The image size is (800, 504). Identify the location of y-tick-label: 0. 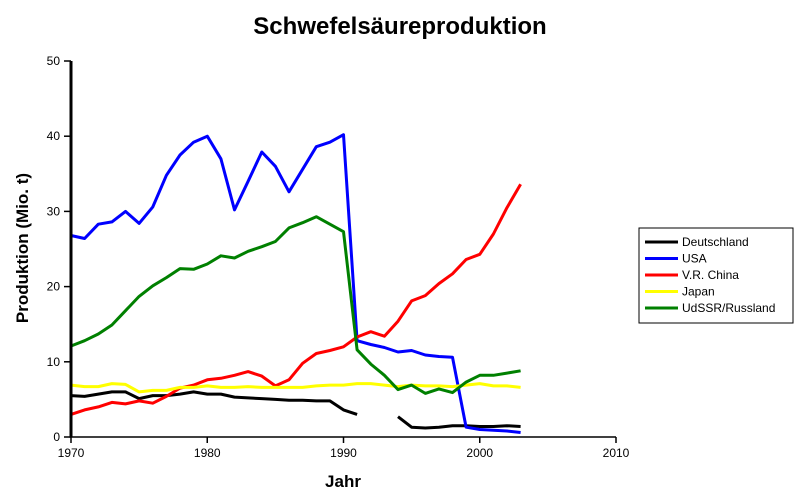
(56, 437).